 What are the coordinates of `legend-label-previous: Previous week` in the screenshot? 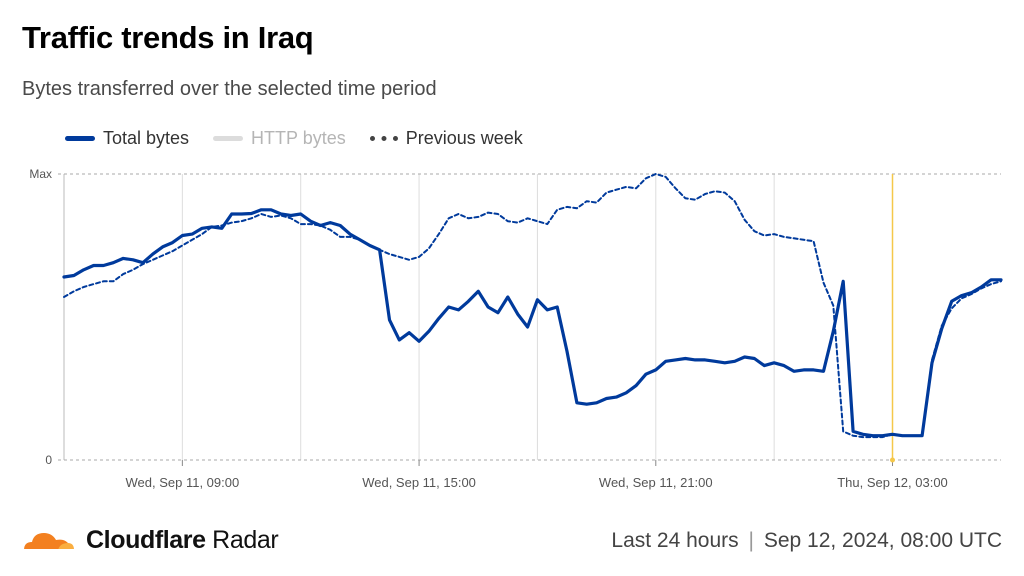 It's located at (464, 138).